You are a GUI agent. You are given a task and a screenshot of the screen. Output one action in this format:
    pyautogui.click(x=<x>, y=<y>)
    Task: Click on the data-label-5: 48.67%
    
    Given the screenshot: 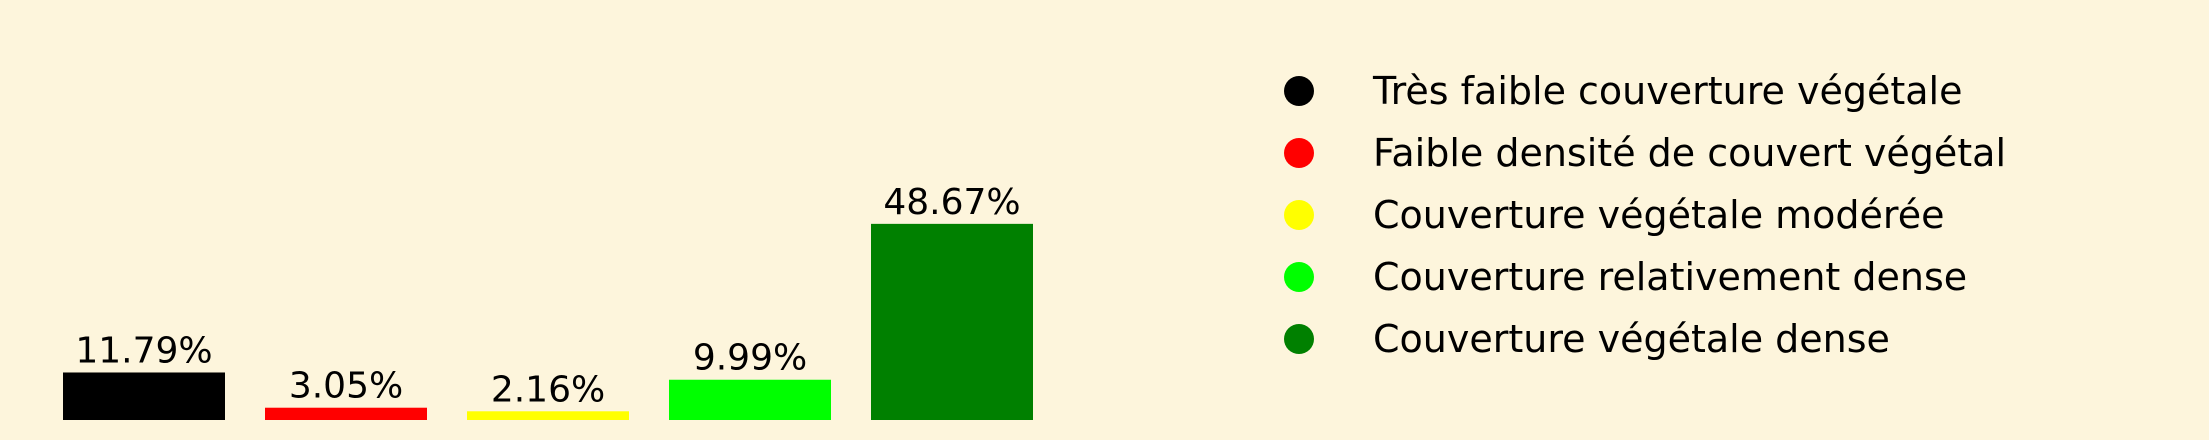 What is the action you would take?
    pyautogui.click(x=951, y=202)
    